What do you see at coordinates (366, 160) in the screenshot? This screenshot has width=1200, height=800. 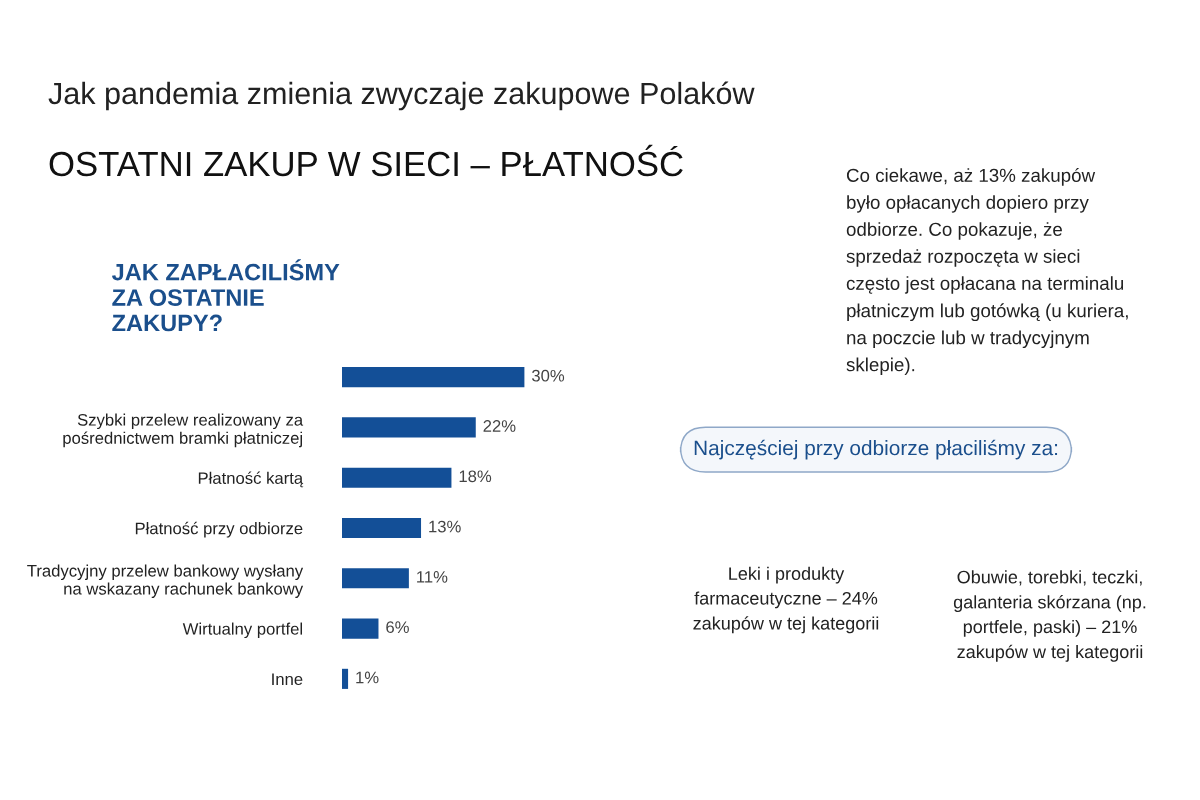 I see `chart-subtitle: OSTATNI ZAKUP W SIECI – PŁATNOŚĆ` at bounding box center [366, 160].